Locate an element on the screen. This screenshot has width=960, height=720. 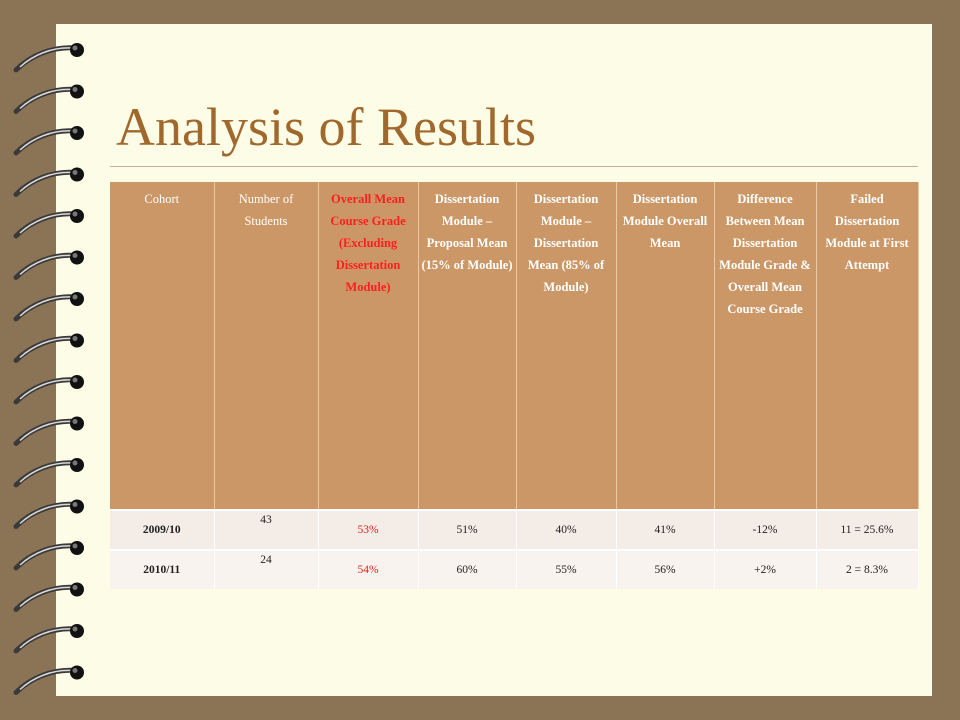
cell-failed: 11 = 25.6% is located at coordinates (867, 529).